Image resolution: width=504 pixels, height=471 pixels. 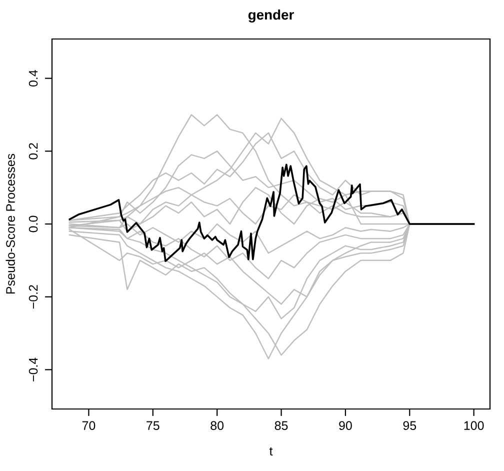 I want to click on y-tick-label: 0.4, so click(x=33, y=78).